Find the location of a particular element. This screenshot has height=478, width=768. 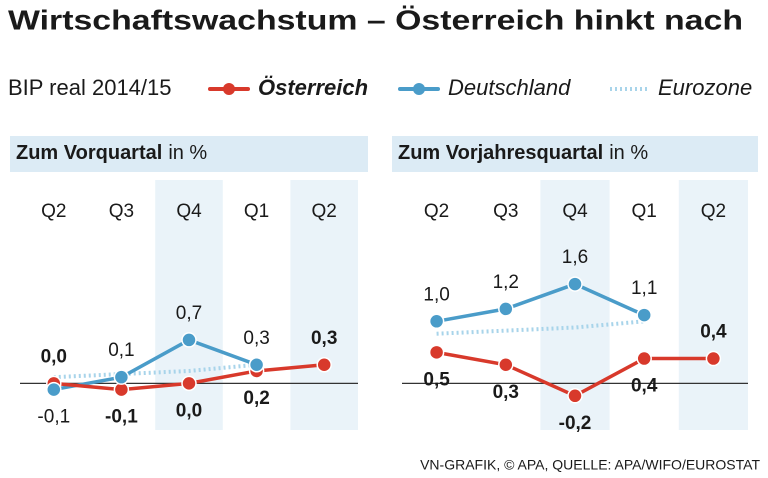

data-label: 1,1 is located at coordinates (644, 288).